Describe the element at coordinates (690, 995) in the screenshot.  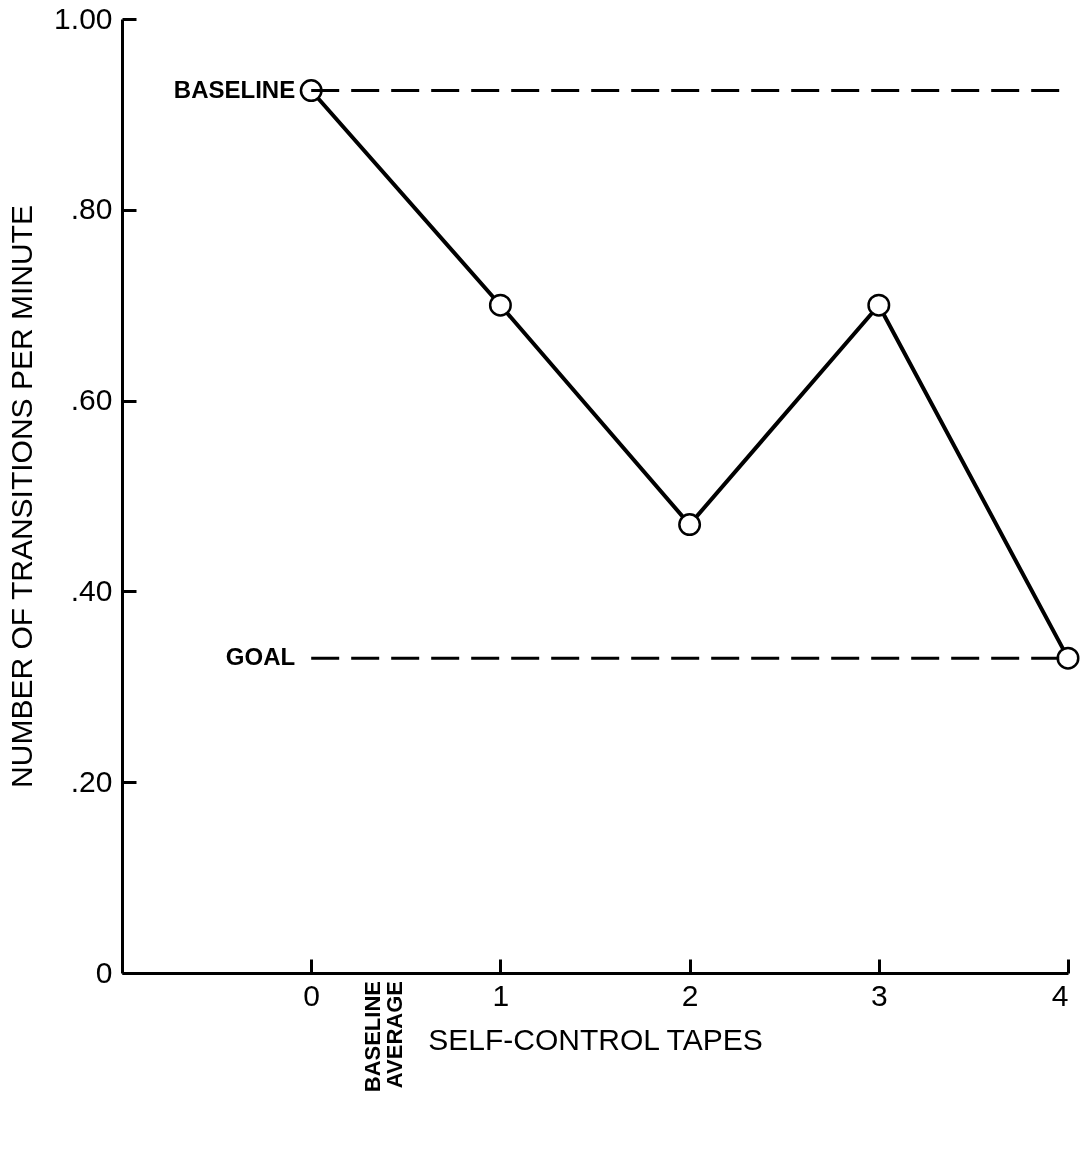
I see `x-tick-label: 2` at that location.